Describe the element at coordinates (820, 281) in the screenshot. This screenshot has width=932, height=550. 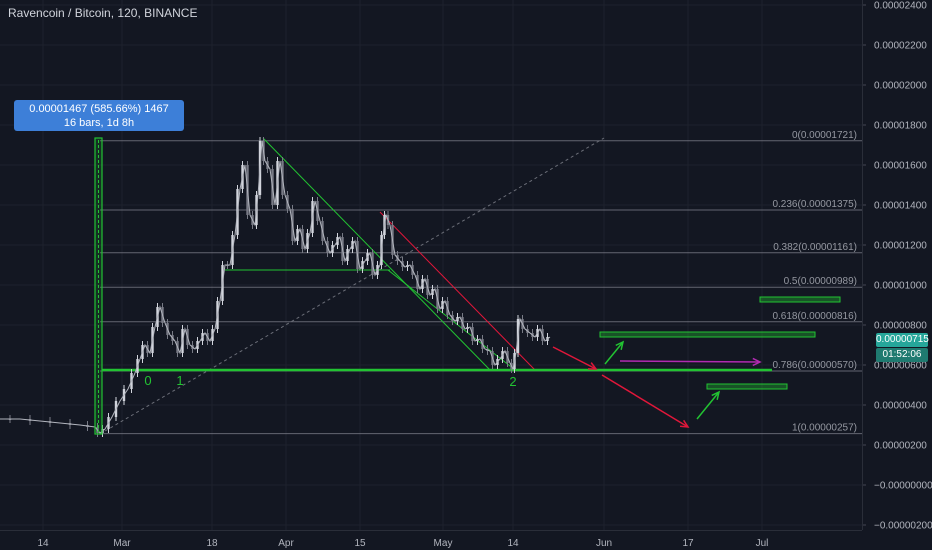
I see `fib-level-label: 0.5(0.00000989)` at that location.